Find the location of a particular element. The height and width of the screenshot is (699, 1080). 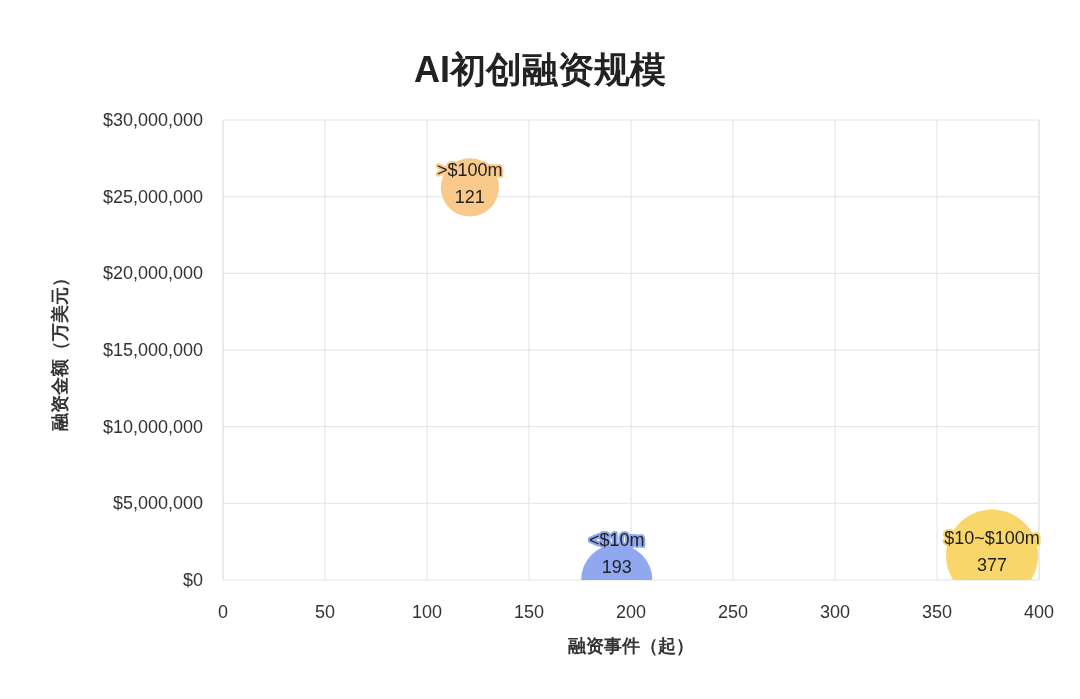

y-tick-label: $25,000,000 is located at coordinates (152, 196).